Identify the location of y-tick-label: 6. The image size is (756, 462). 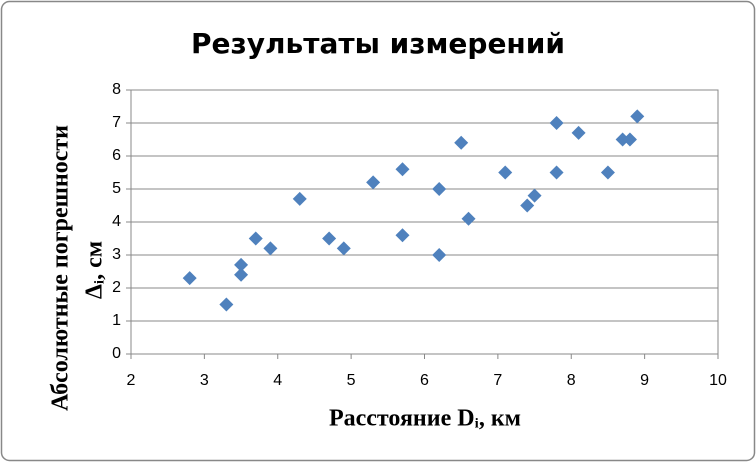
(116, 155).